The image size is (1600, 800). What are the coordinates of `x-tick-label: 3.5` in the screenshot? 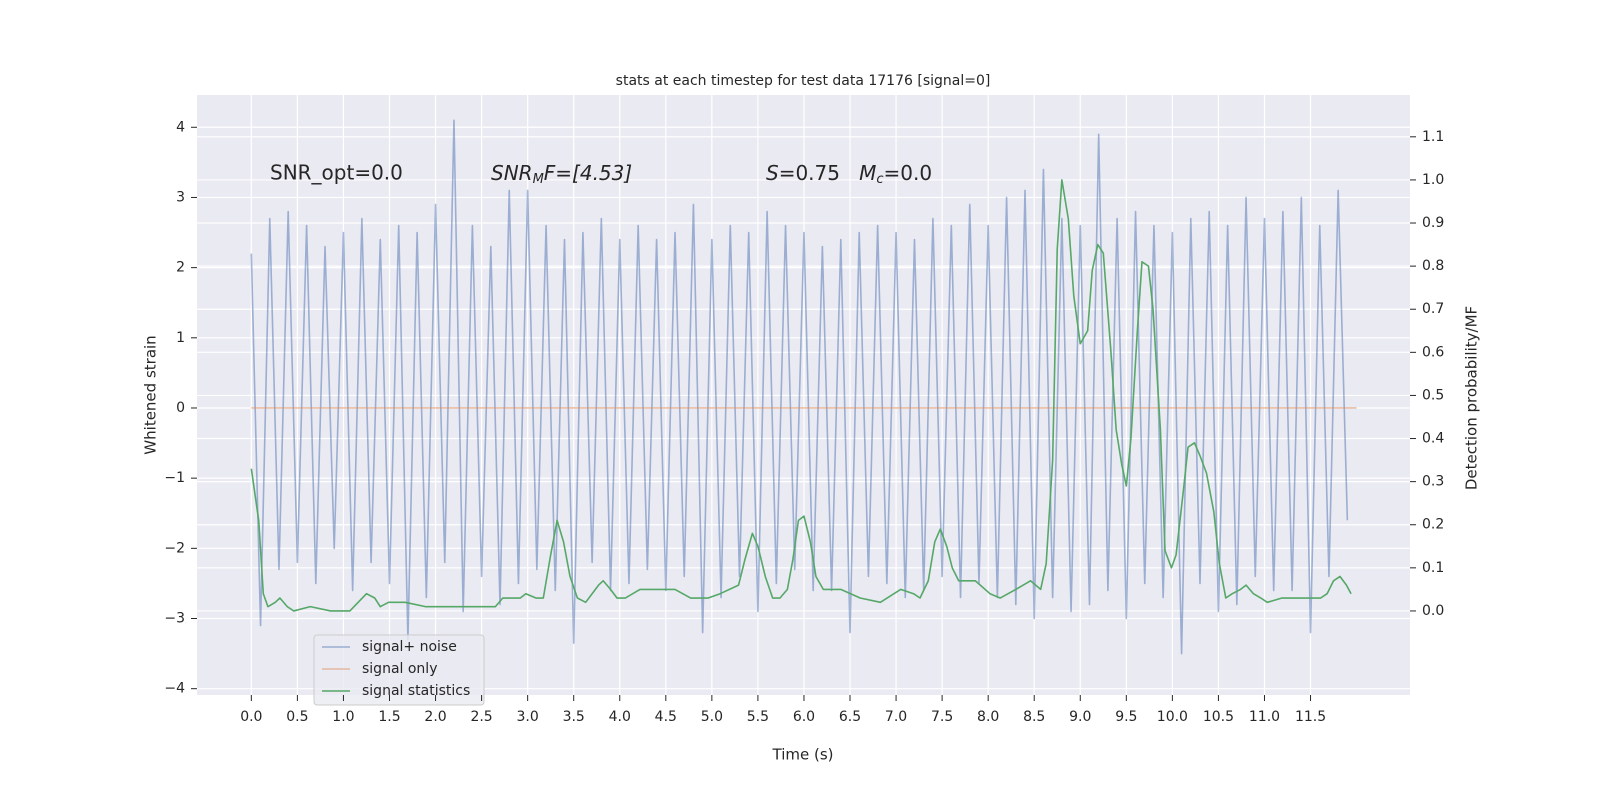 It's located at (574, 717).